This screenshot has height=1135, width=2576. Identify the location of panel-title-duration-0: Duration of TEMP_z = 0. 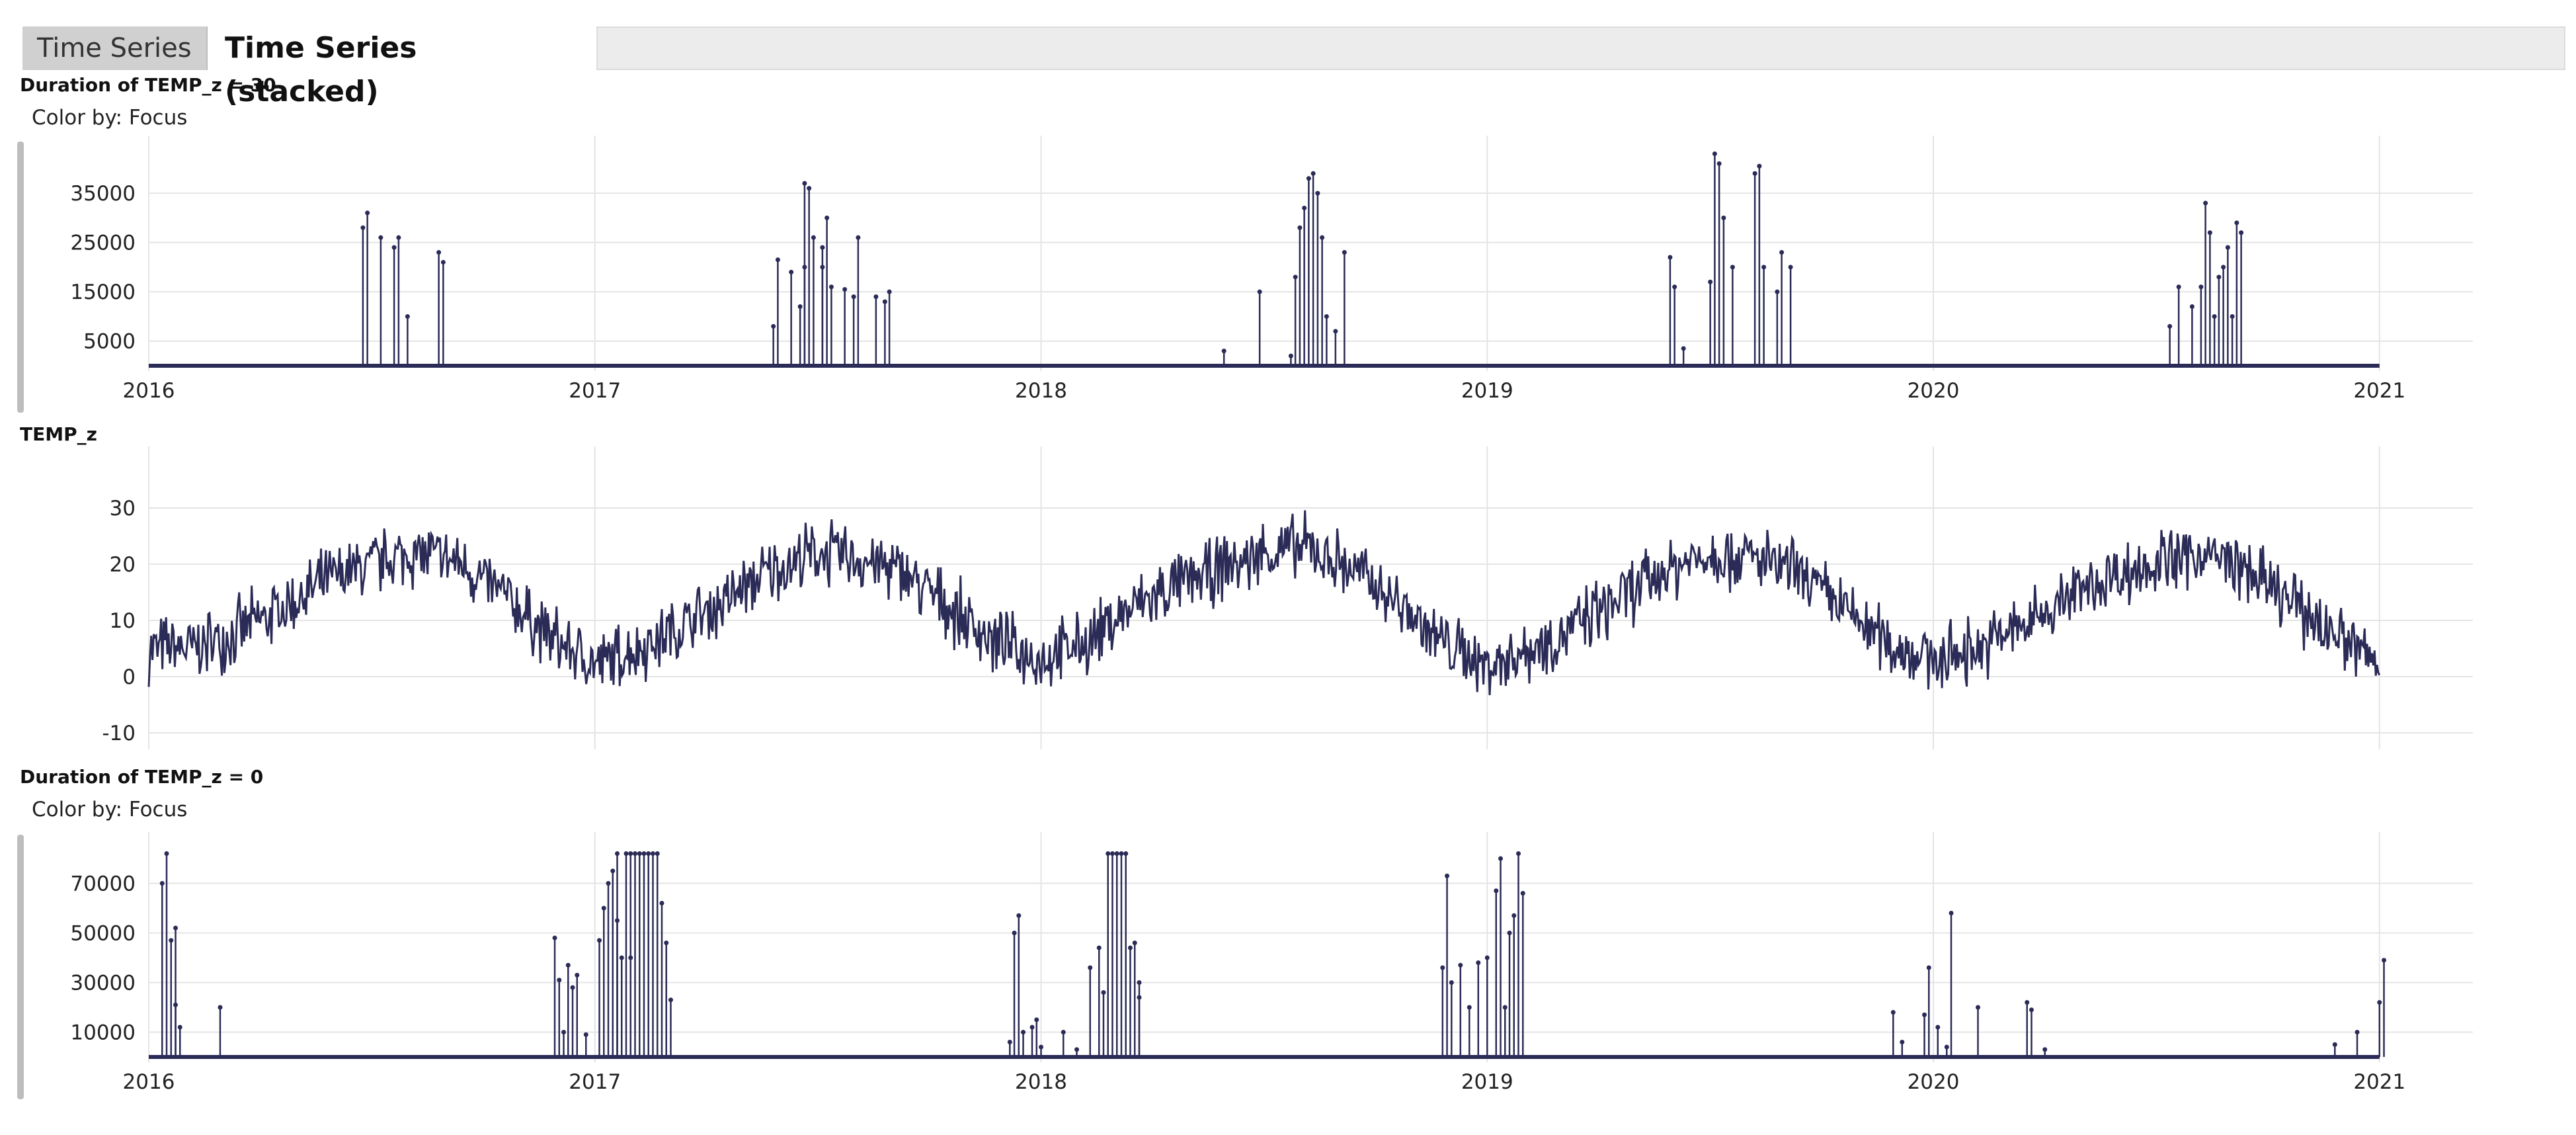
(142, 777).